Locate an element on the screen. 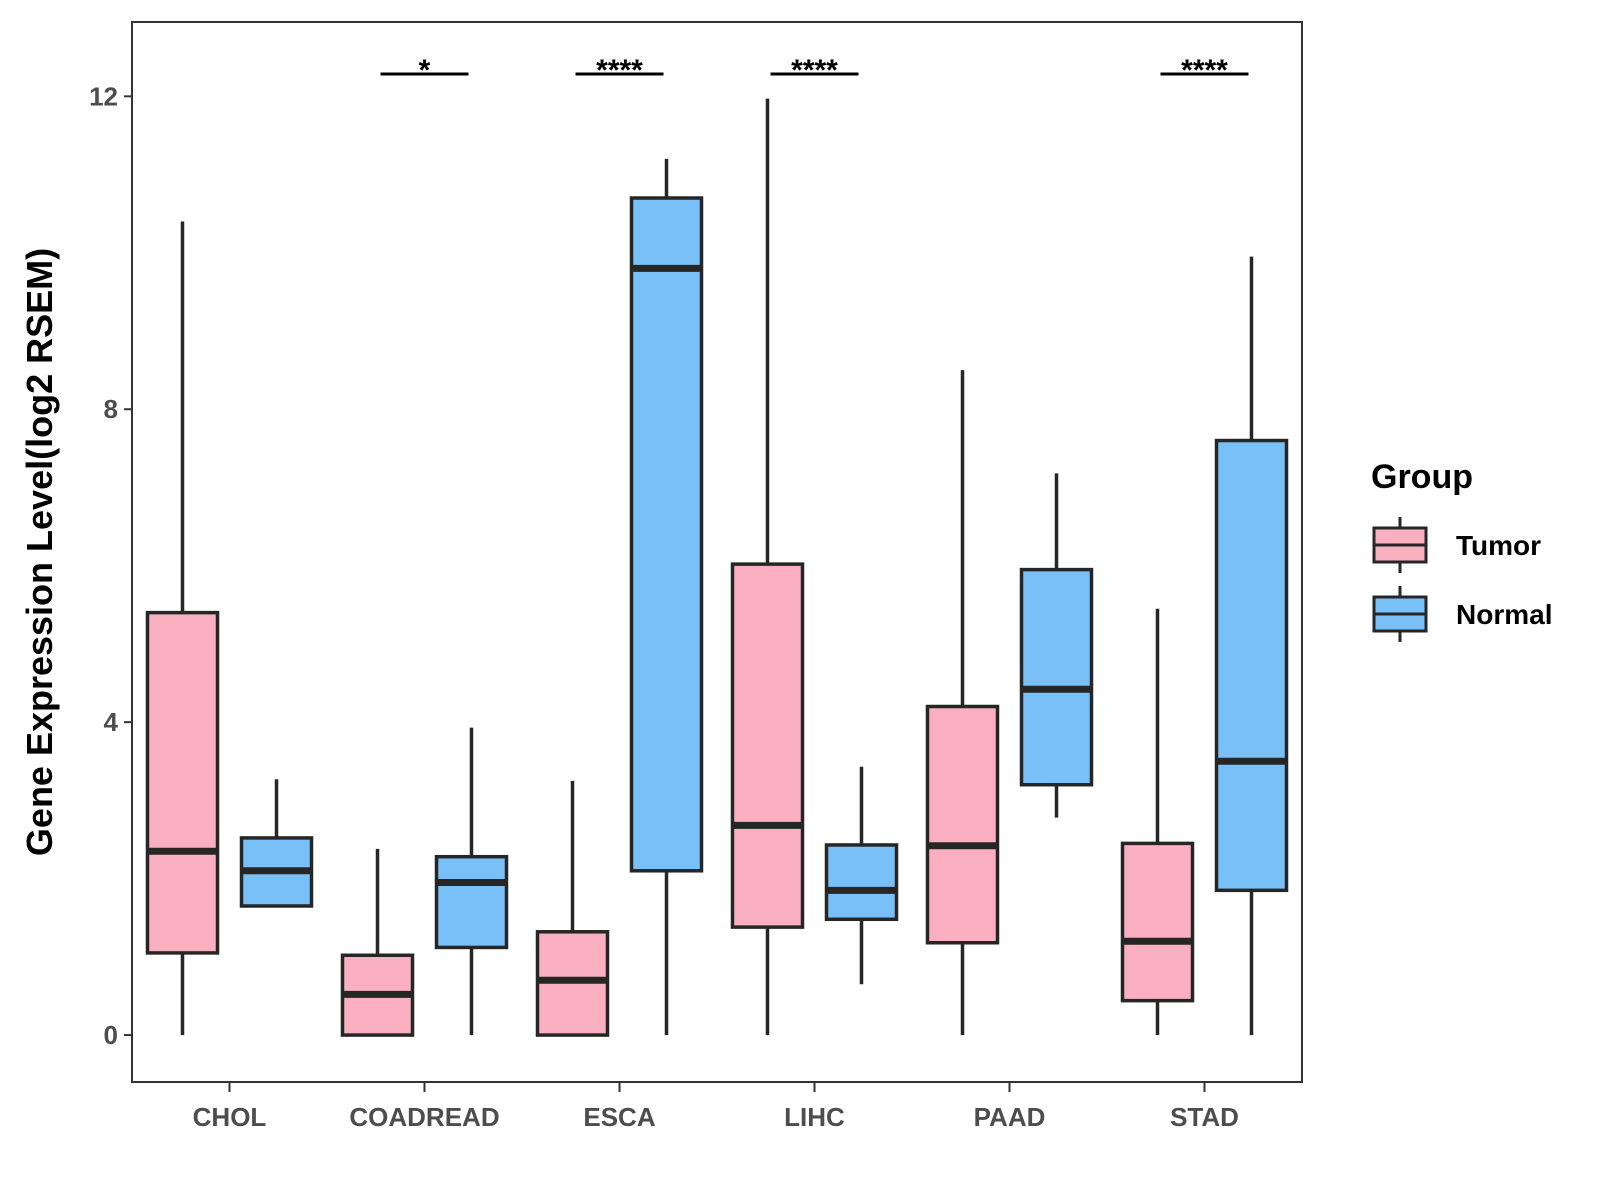 The width and height of the screenshot is (1600, 1200). legend: Group Tumor Normal is located at coordinates (1461, 550).